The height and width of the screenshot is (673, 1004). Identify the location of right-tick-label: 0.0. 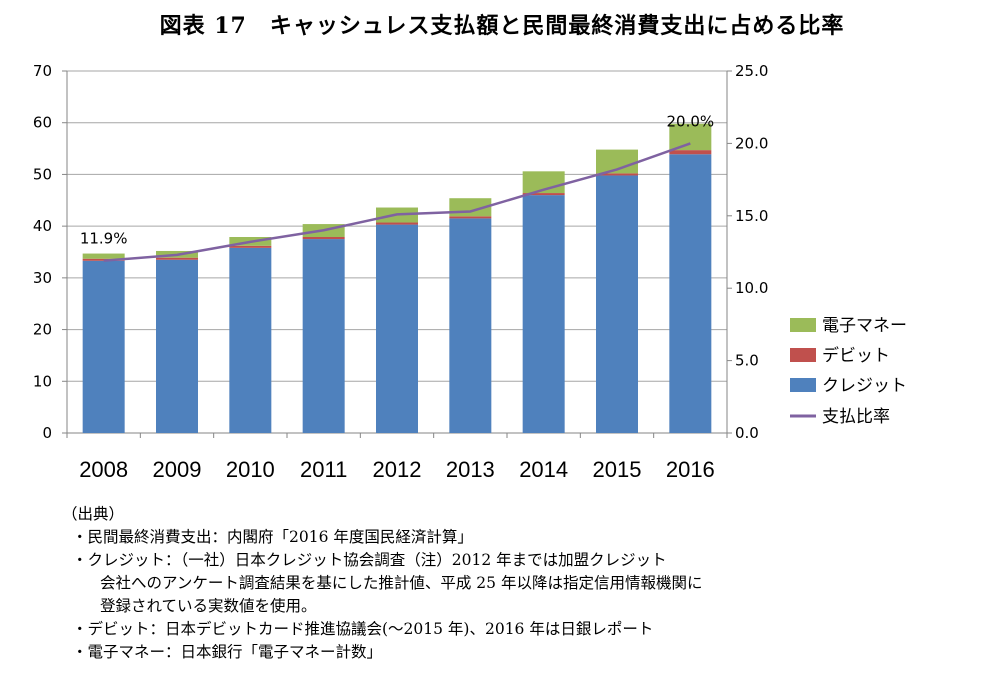
(747, 433).